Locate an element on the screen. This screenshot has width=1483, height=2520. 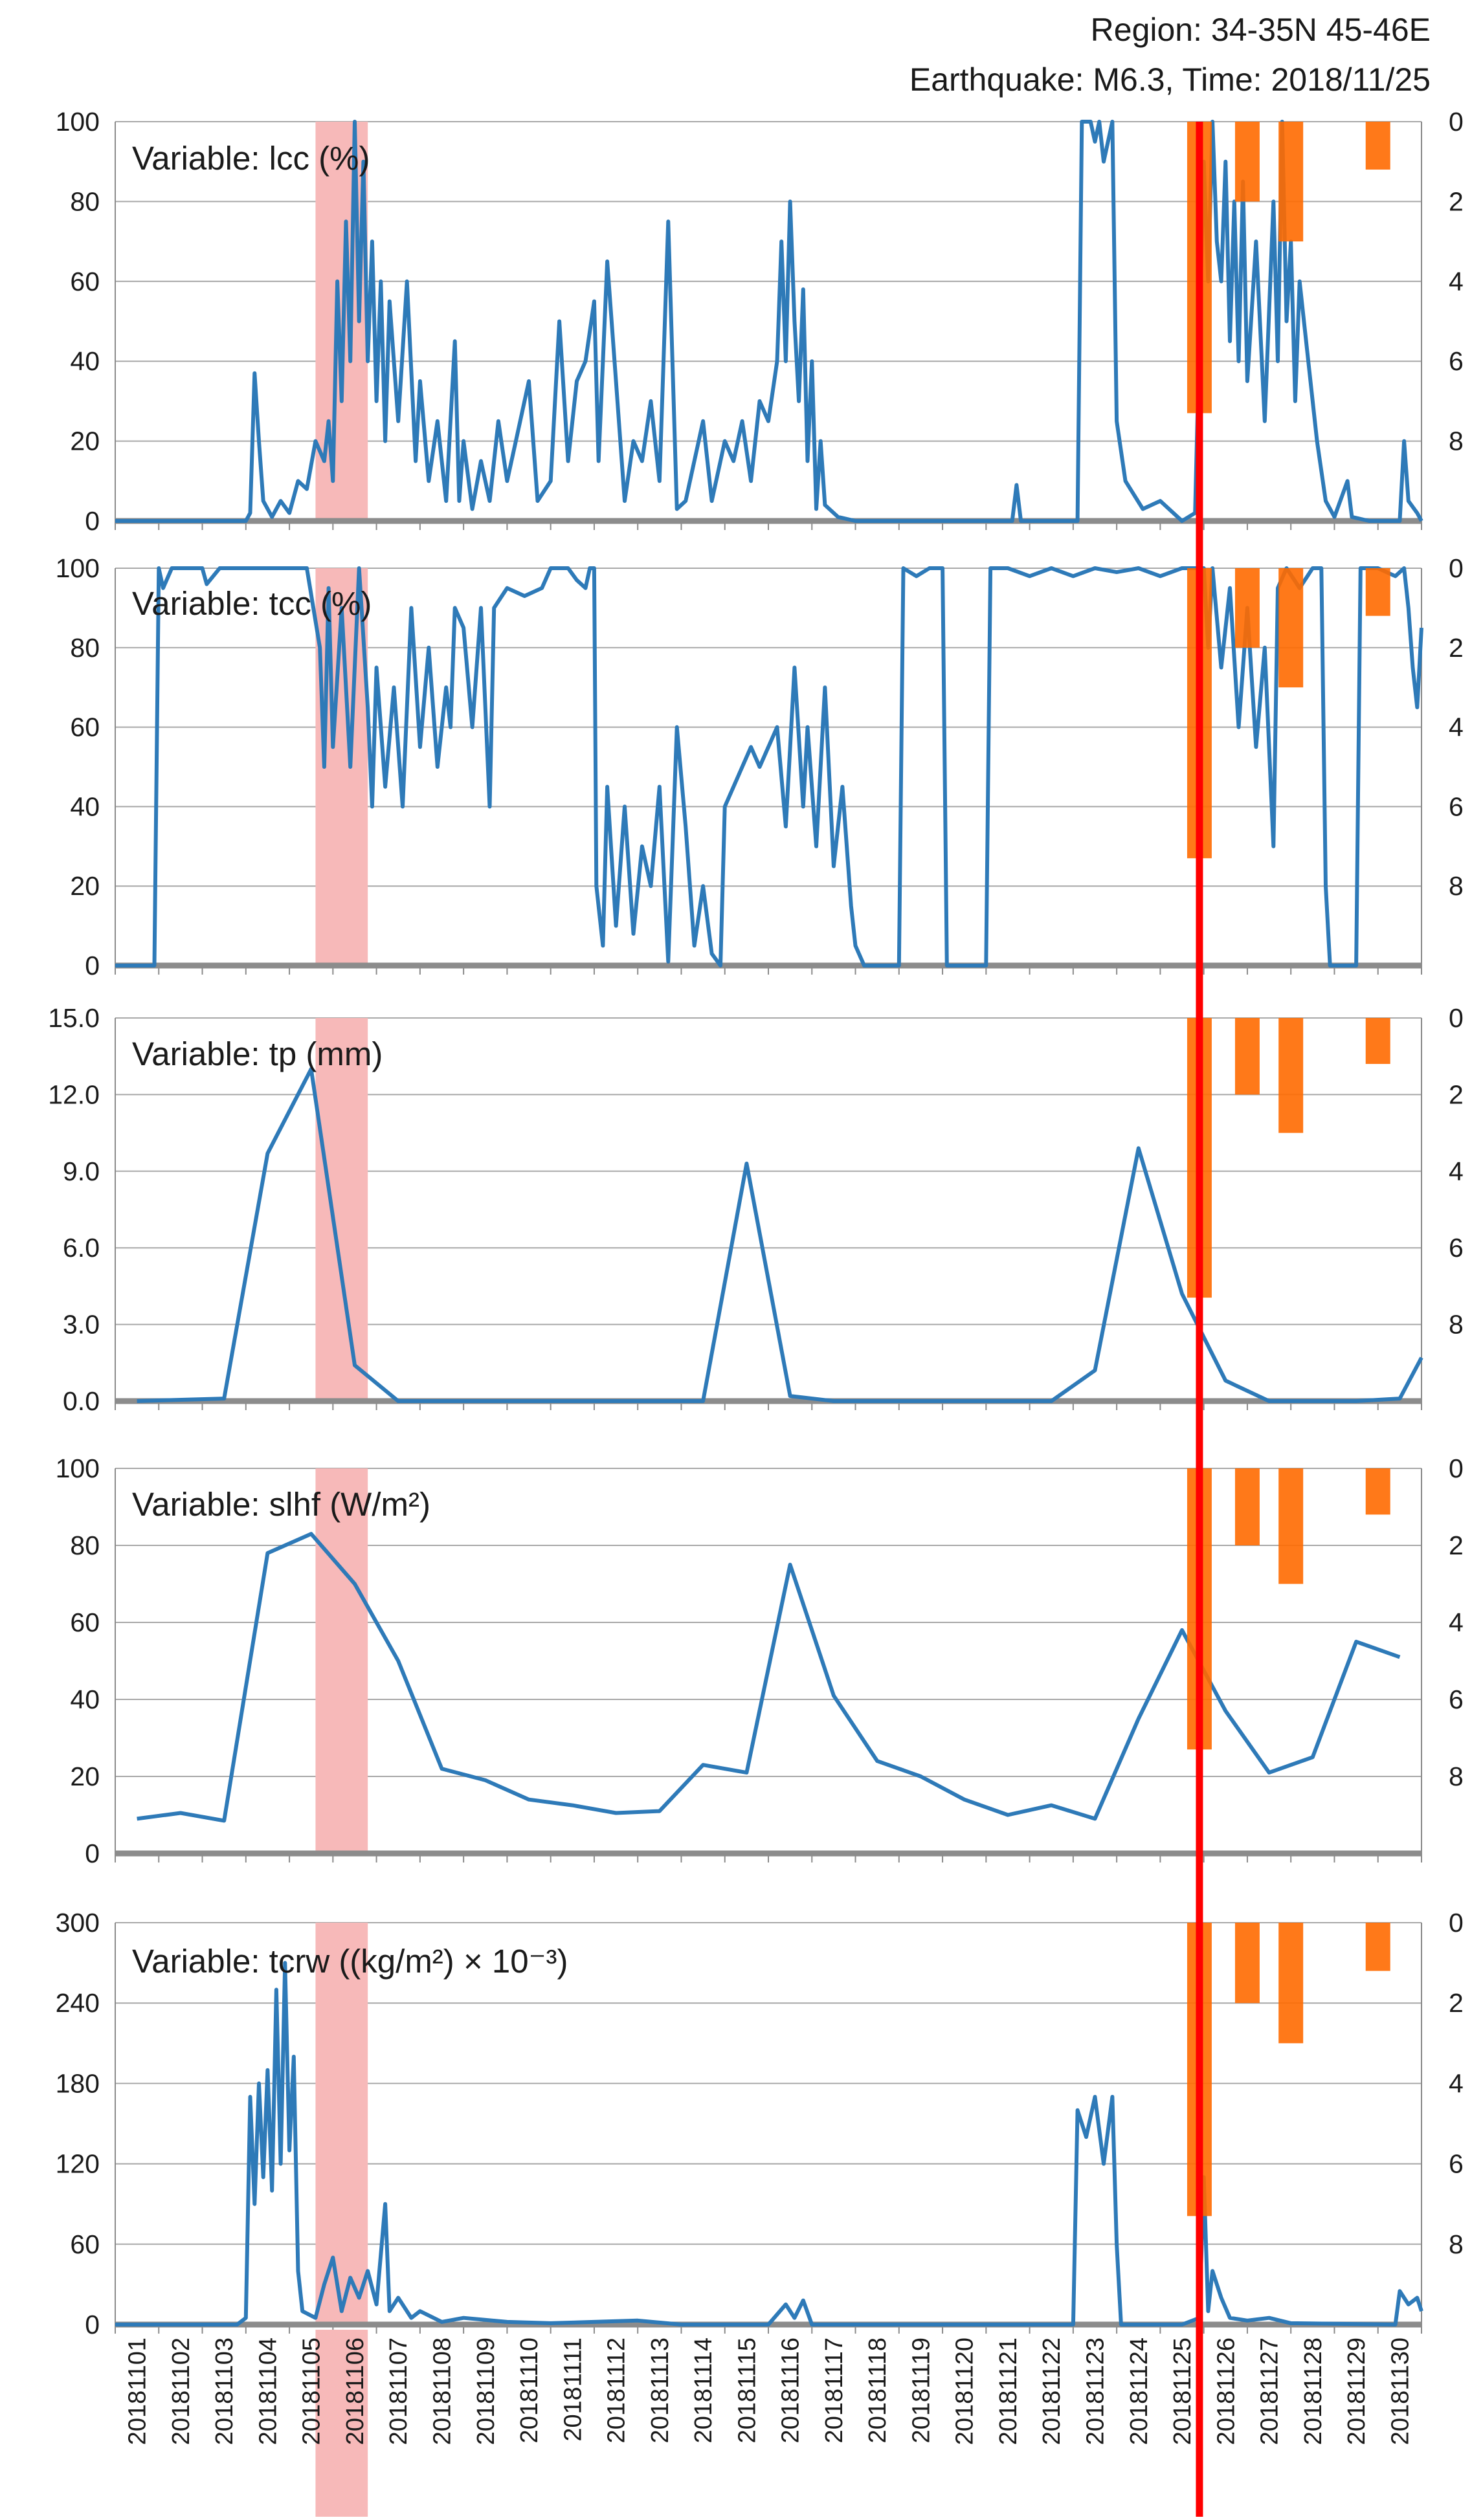
x-date-label: 20181118 is located at coordinates (877, 2390).